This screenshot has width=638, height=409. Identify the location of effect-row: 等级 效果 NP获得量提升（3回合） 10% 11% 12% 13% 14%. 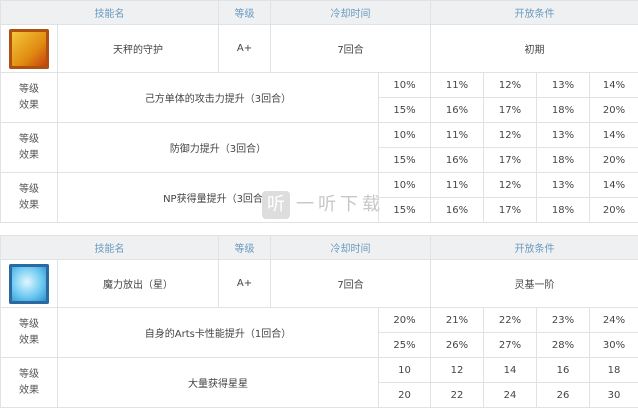
(319, 197).